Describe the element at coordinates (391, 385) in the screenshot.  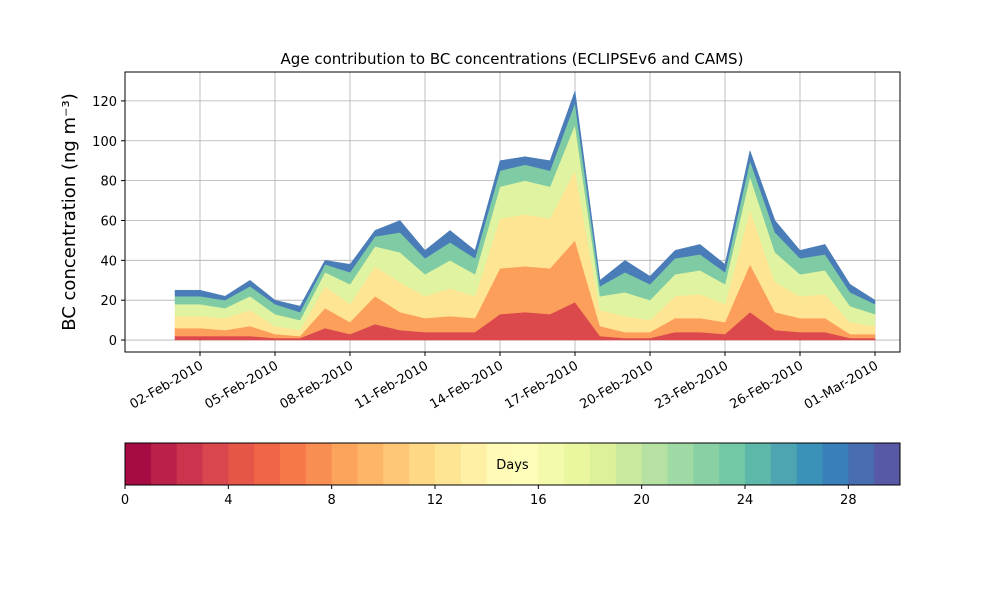
I see `x-tick-label: 11-Feb-2010` at that location.